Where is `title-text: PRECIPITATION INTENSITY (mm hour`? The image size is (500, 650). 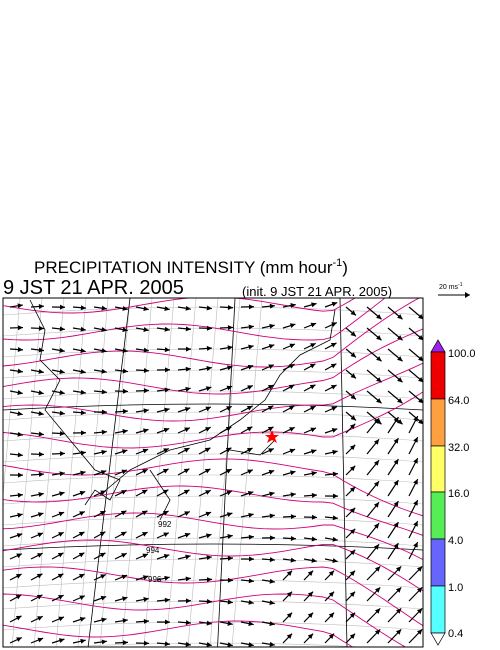
title-text: PRECIPITATION INTENSITY (mm hour is located at coordinates (183, 267).